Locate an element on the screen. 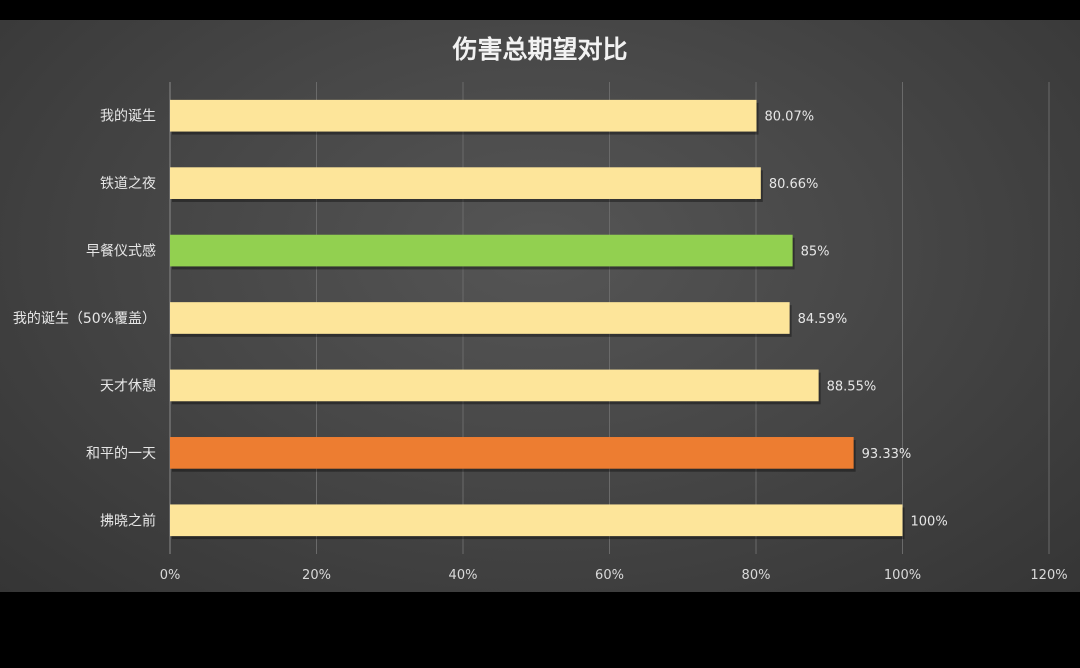 The height and width of the screenshot is (668, 1080). category-label: 铁道之夜 is located at coordinates (128, 184).